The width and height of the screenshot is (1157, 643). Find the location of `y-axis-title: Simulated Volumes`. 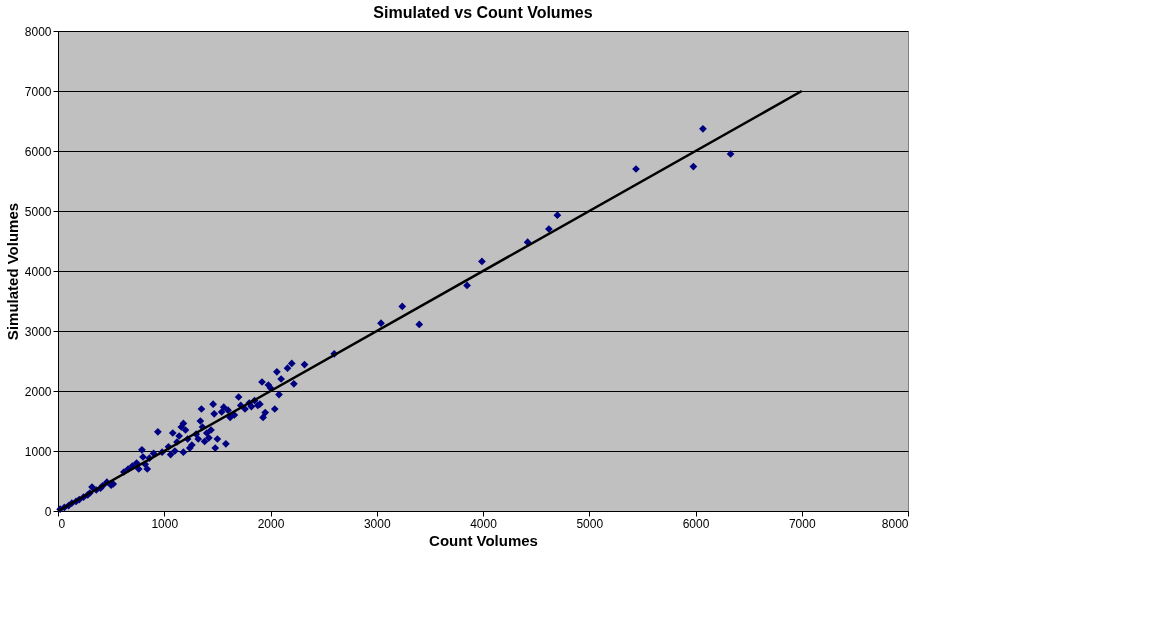

y-axis-title: Simulated Volumes is located at coordinates (12, 271).